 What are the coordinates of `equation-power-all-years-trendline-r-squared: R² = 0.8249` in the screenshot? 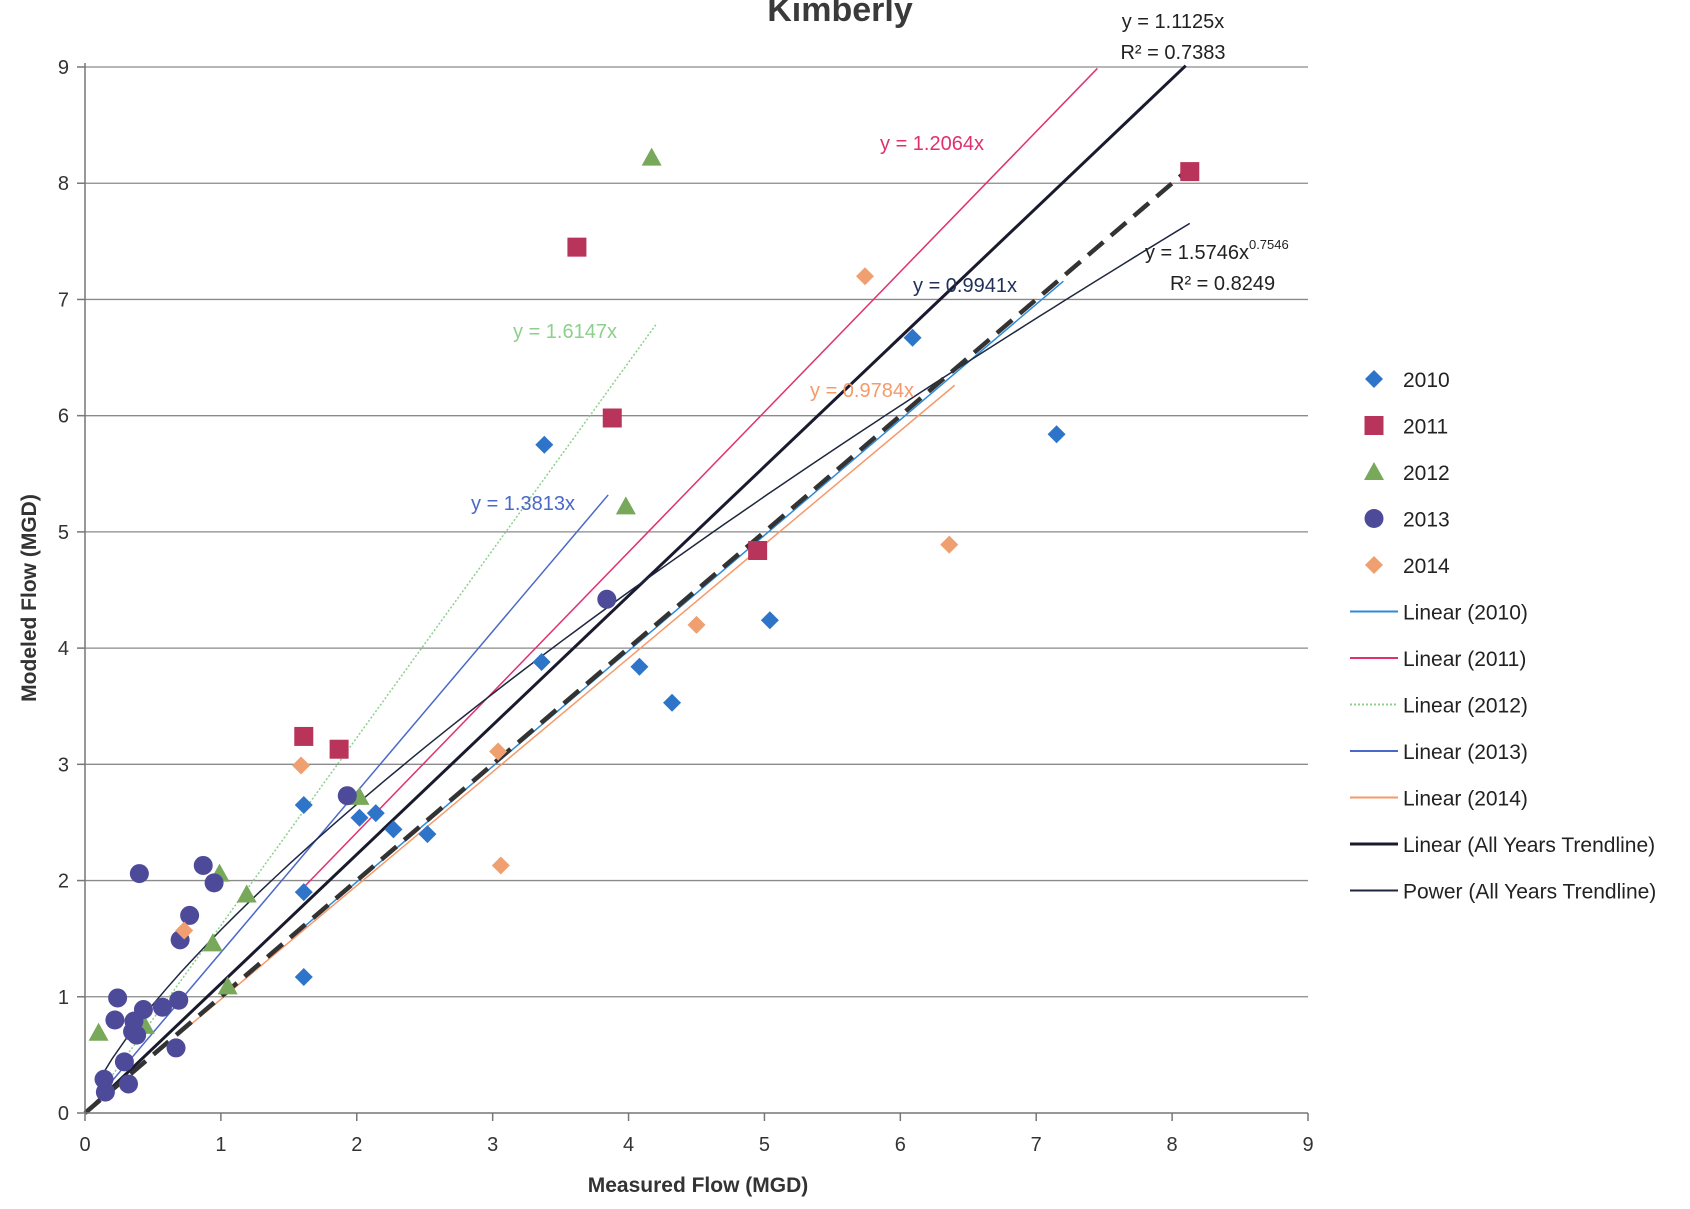 It's located at (1222, 284).